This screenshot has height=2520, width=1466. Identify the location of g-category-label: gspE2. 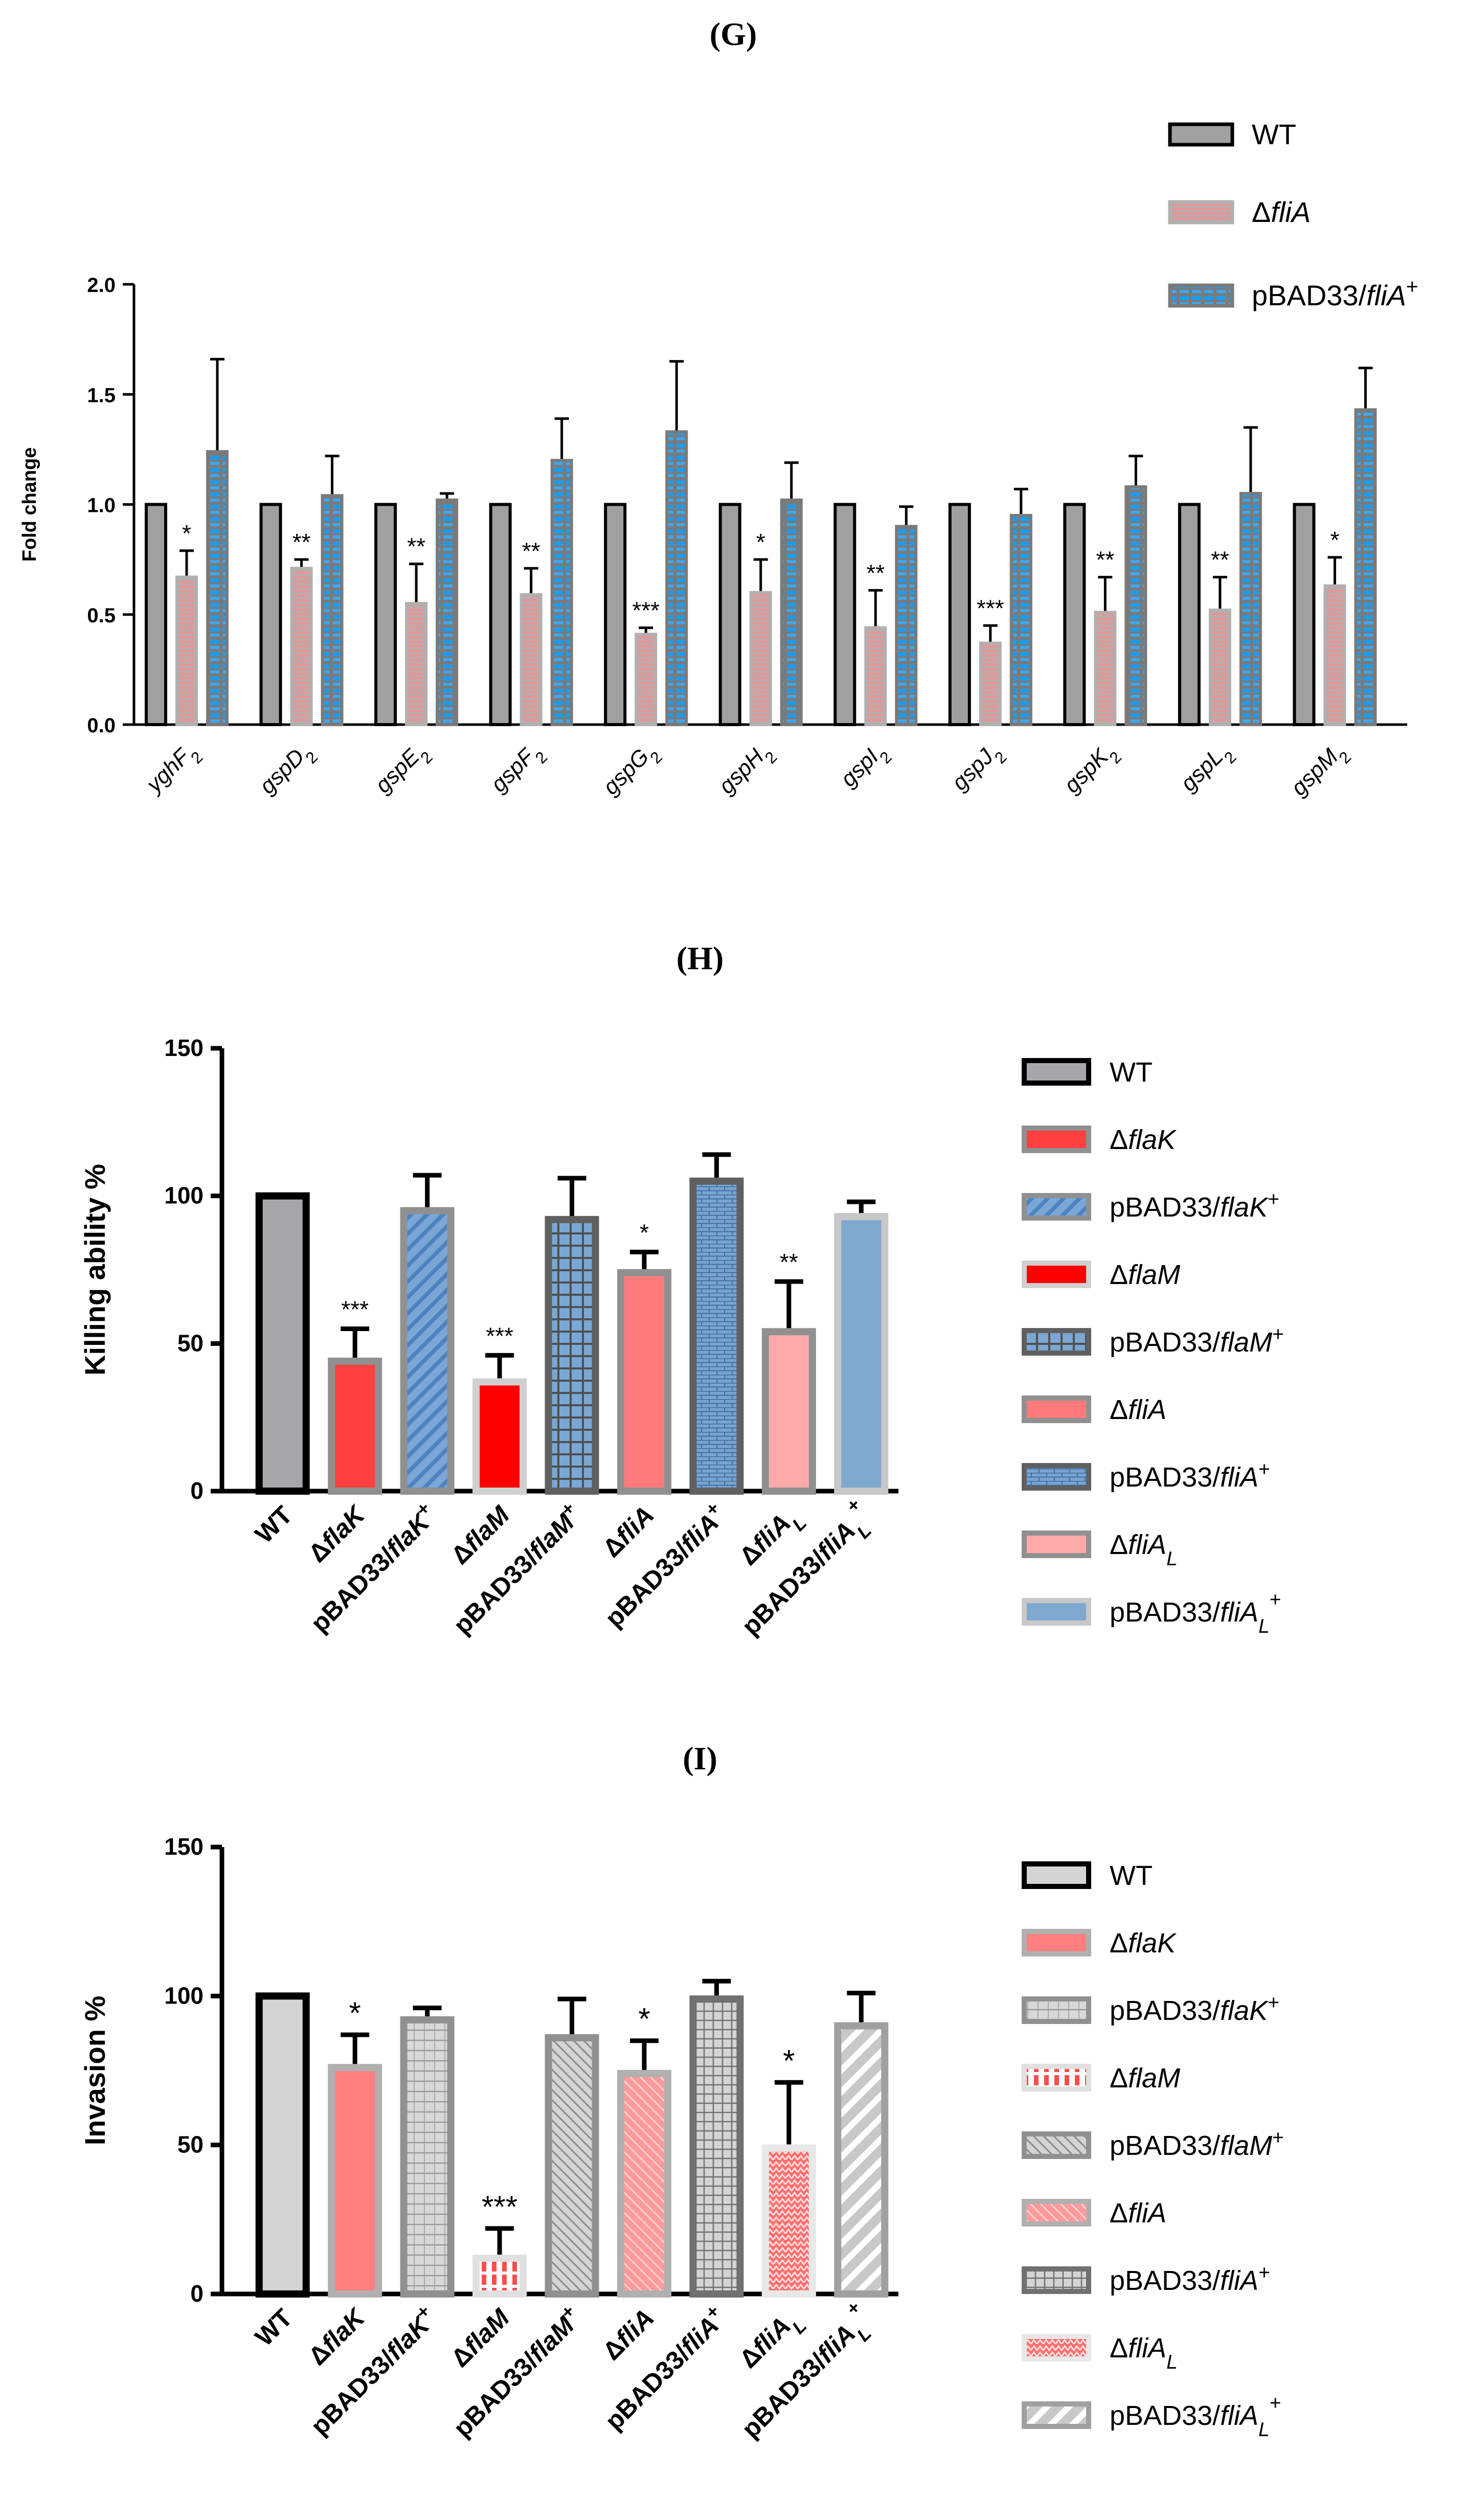
(403, 770).